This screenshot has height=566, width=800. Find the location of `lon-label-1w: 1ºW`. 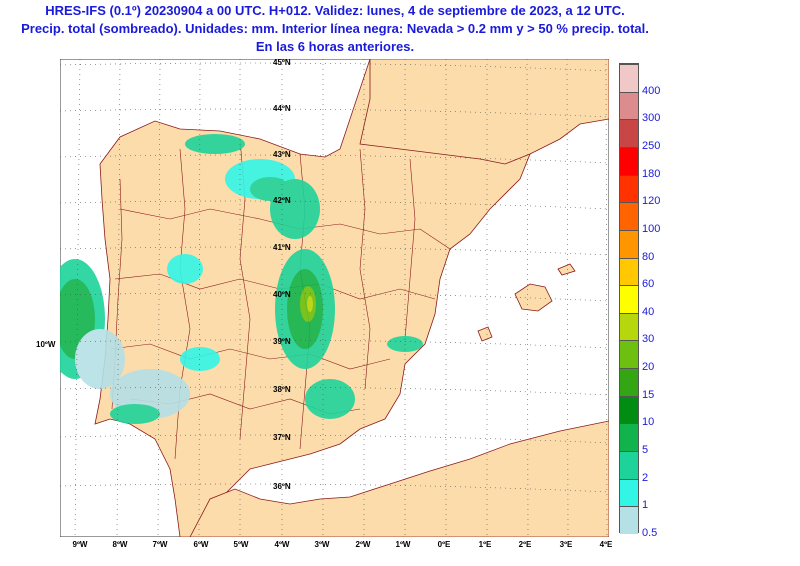

lon-label-1w: 1ºW is located at coordinates (403, 544).